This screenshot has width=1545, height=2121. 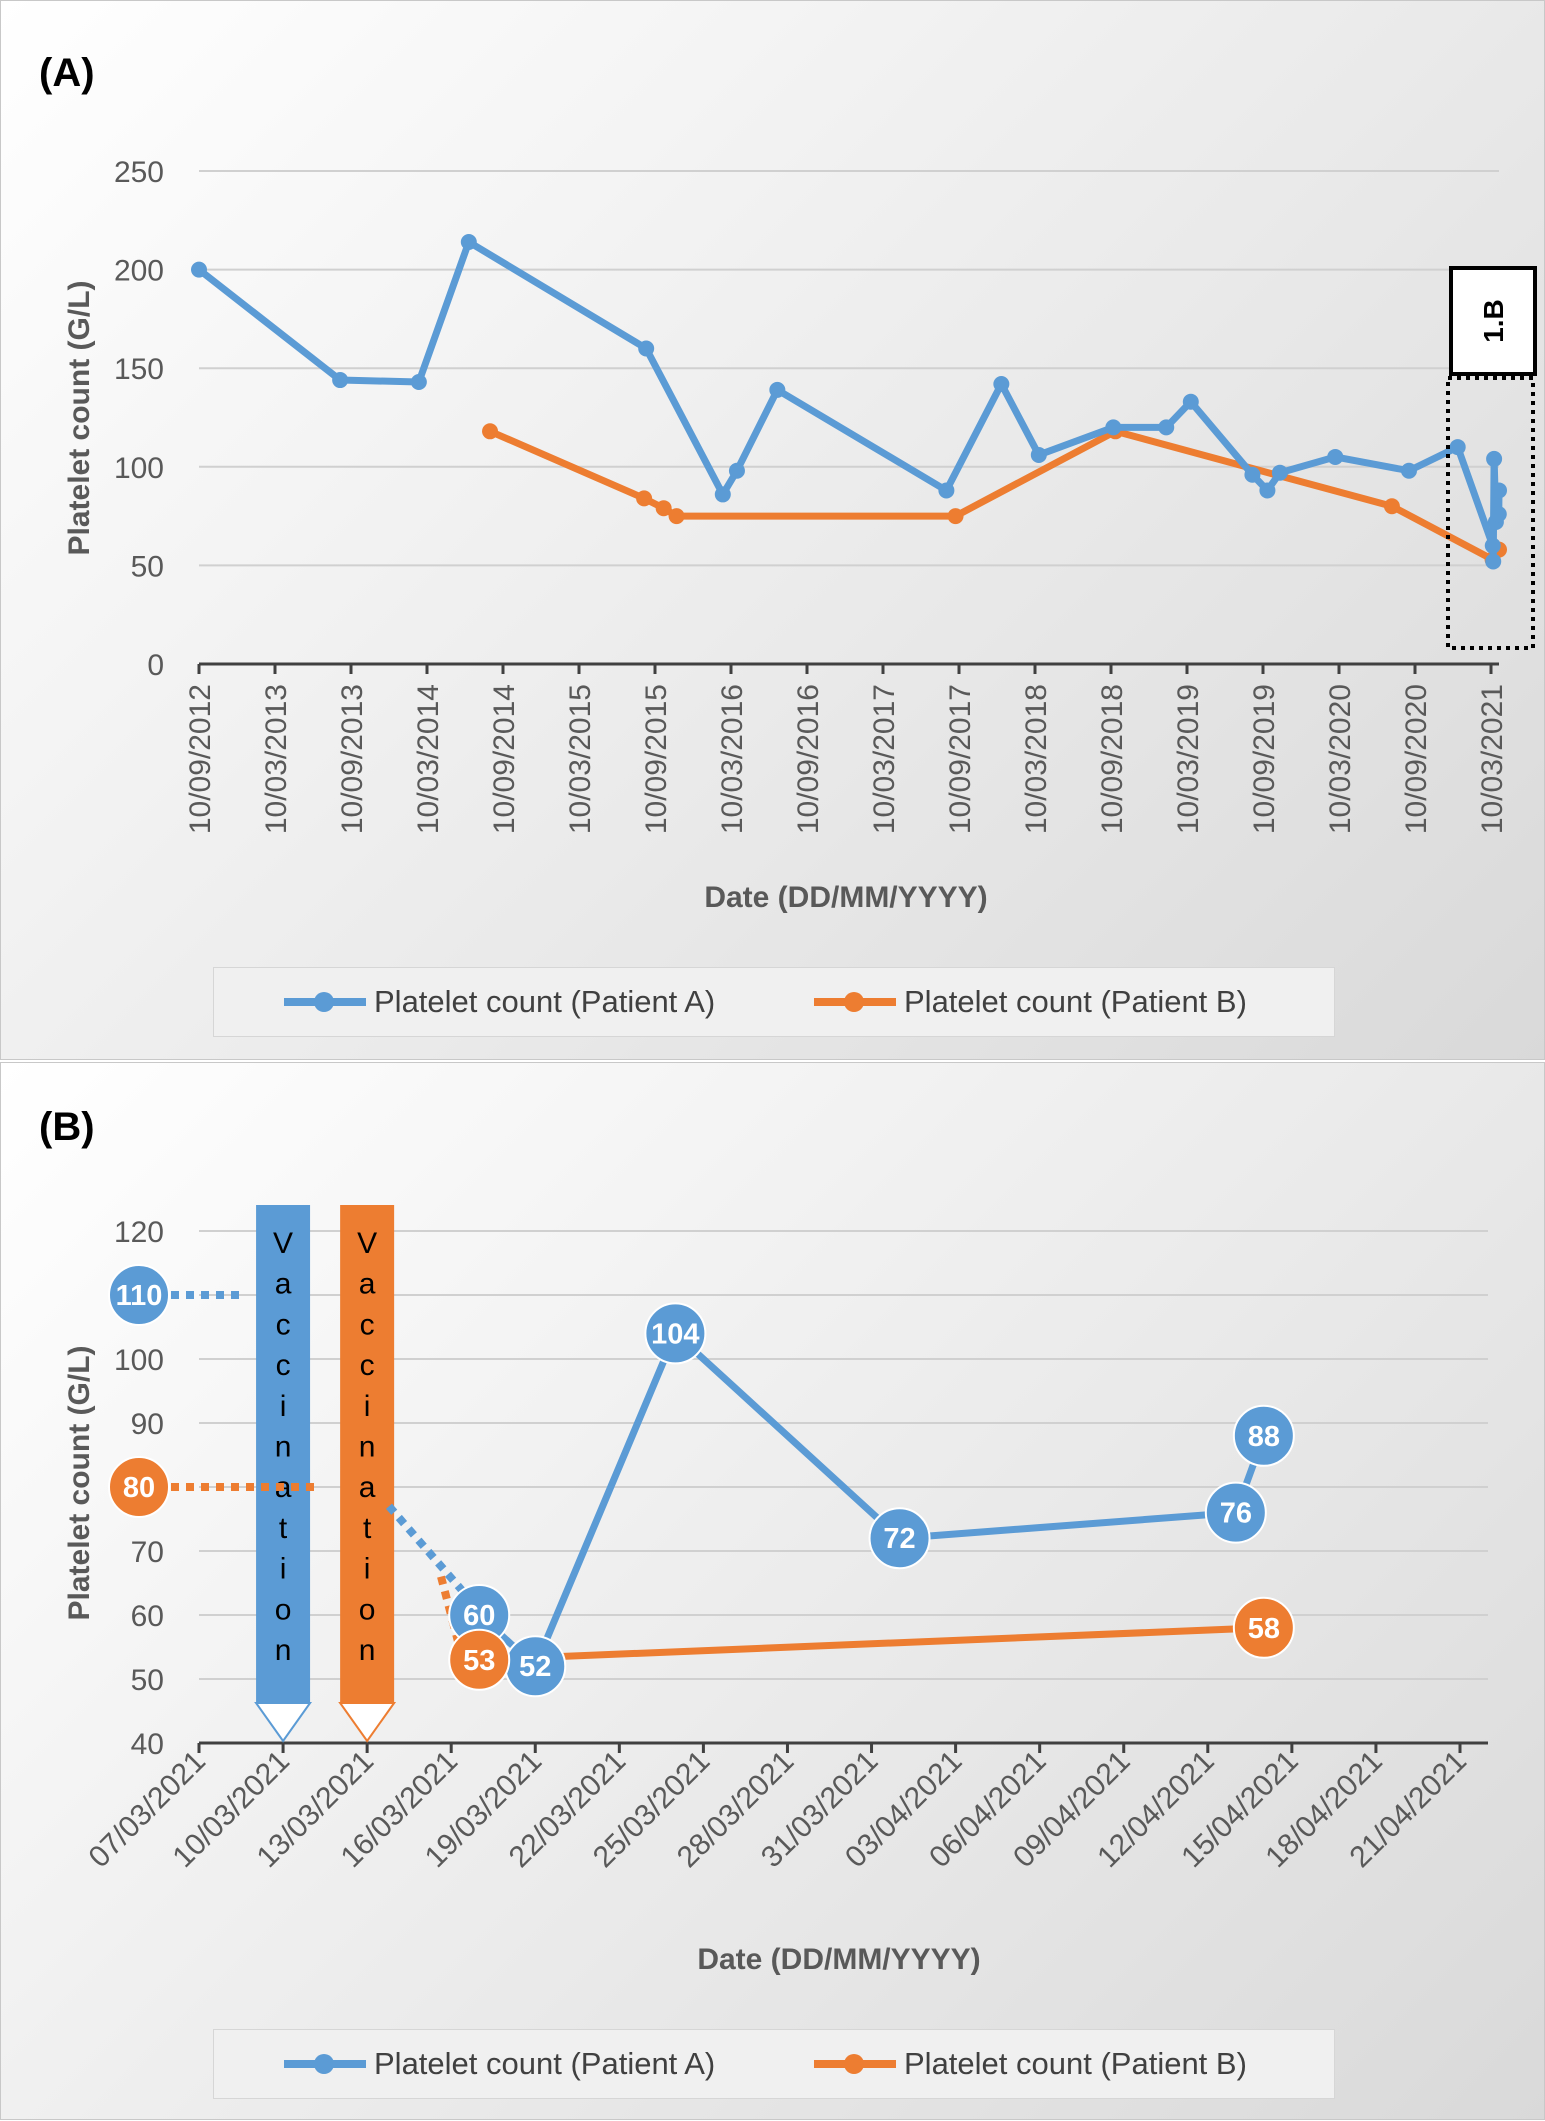 I want to click on patient-a-point-1-value-label: 52, so click(x=535, y=1667).